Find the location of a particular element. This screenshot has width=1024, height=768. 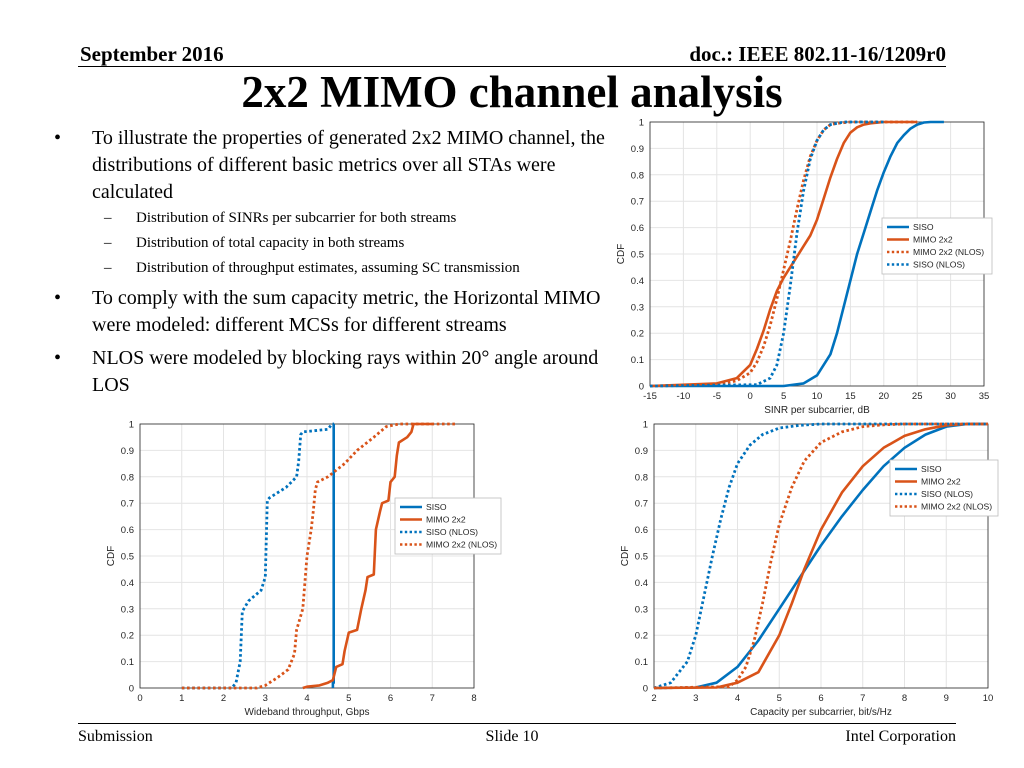

x-axis-label: Capacity per subcarrier, bit/s/Hz is located at coordinates (821, 712).